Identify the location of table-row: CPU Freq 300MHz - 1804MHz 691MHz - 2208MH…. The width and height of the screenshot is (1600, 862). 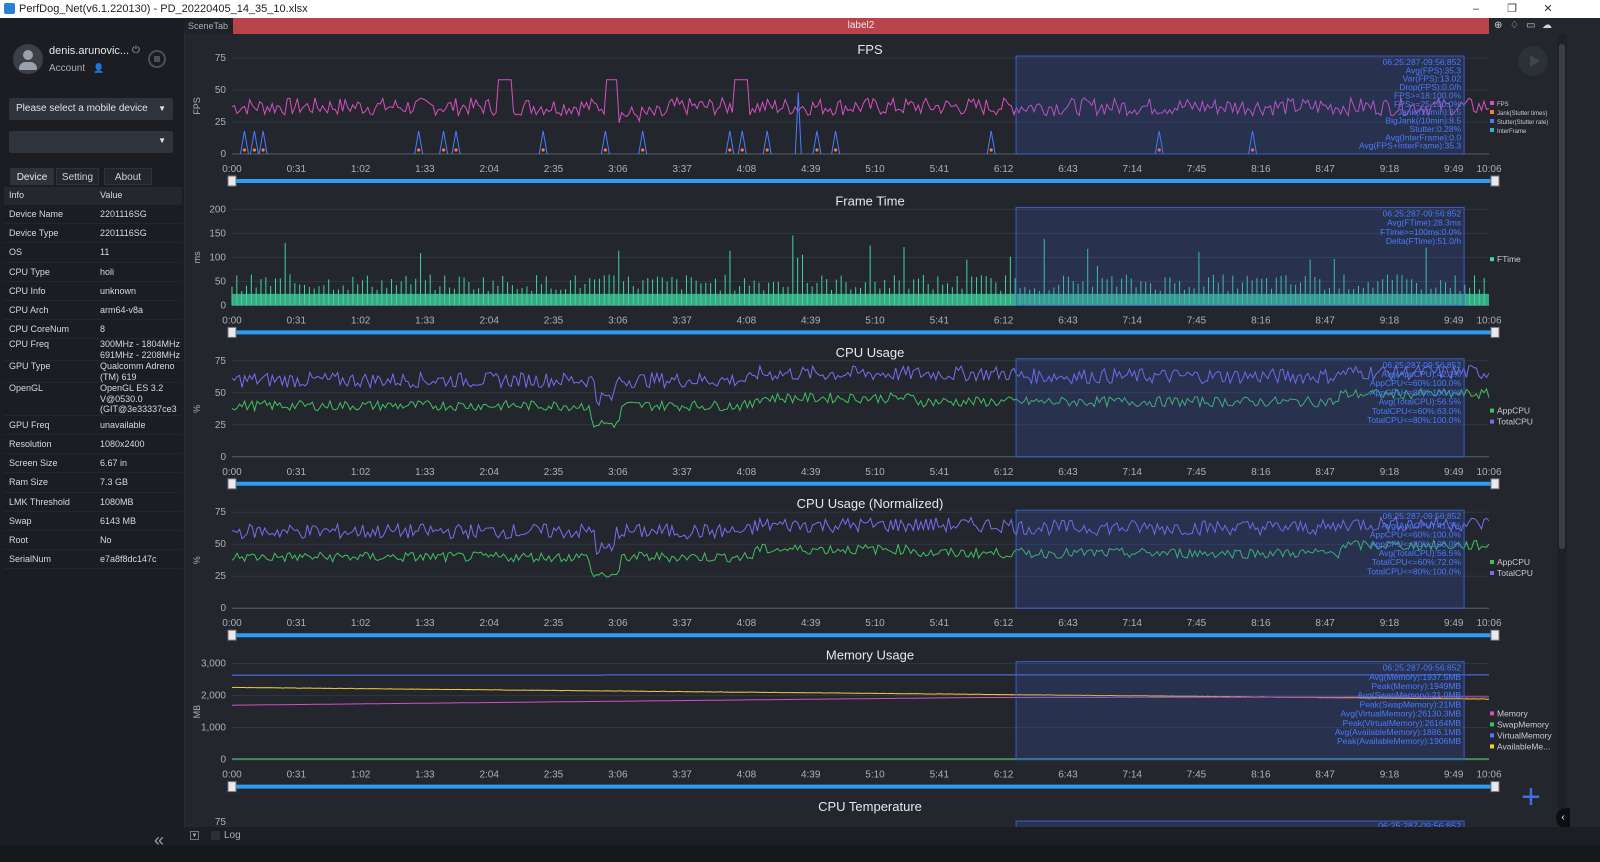
(93, 350).